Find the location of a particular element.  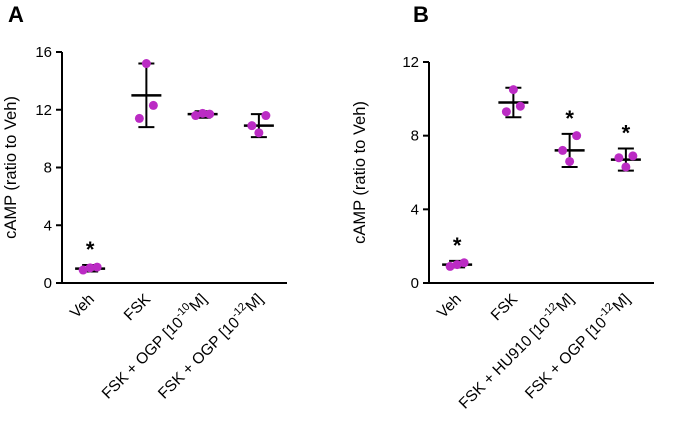

panel-B-letter: B is located at coordinates (421, 14).